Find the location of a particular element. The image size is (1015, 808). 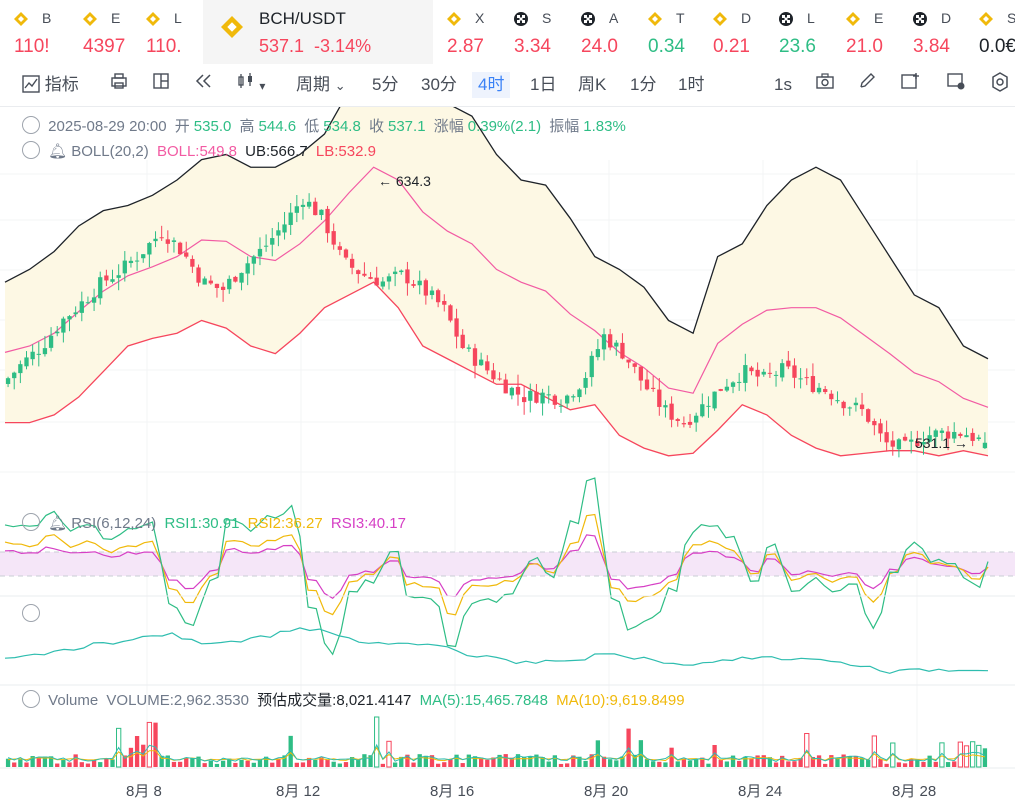

interval-week: 周K is located at coordinates (592, 84).